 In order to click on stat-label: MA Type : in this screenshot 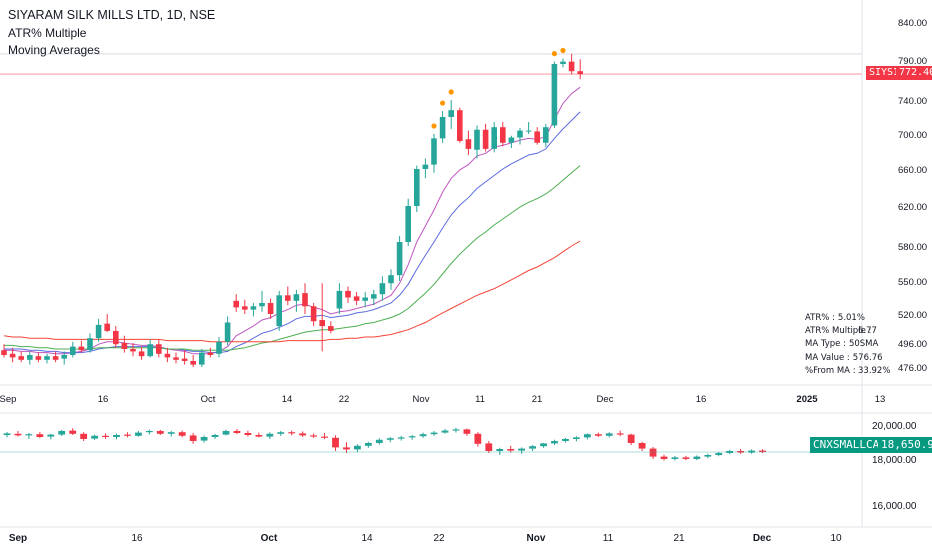, I will do `click(825, 344)`.